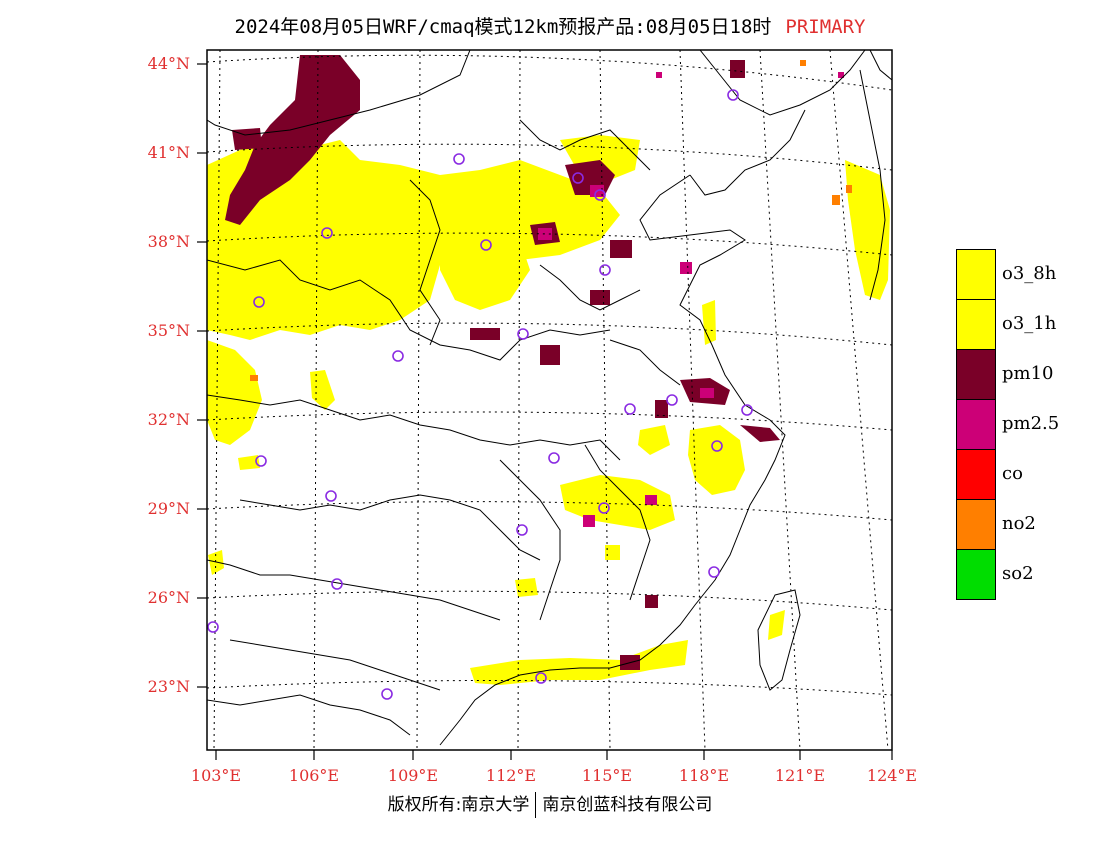 This screenshot has height=850, width=1100. I want to click on legend-label: so2, so click(1018, 573).